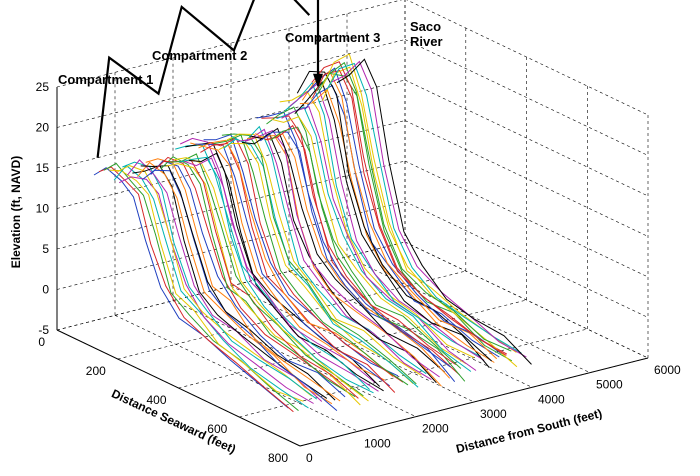 This screenshot has width=700, height=476. Describe the element at coordinates (377, 443) in the screenshot. I see `y-tick-label: 1000` at that location.